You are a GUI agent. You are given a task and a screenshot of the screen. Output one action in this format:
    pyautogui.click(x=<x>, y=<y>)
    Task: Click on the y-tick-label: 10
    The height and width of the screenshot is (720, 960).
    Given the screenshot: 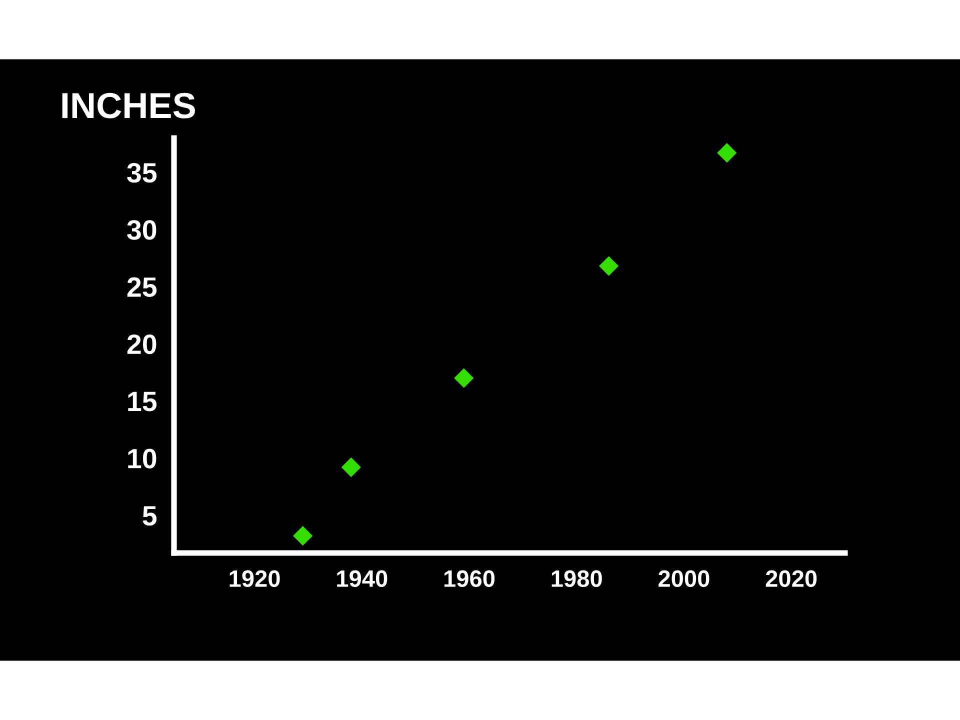 What is the action you would take?
    pyautogui.click(x=142, y=458)
    